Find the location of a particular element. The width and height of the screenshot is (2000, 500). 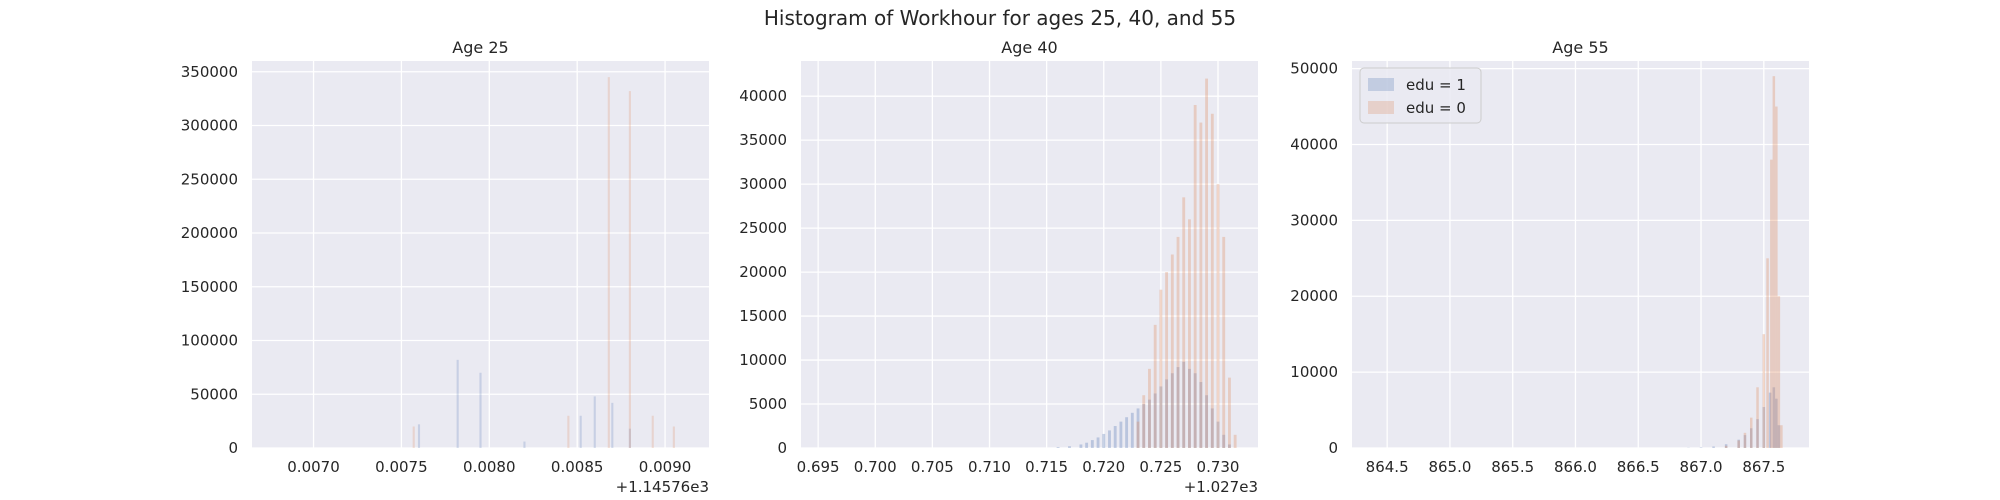

x-tick-label: 0.730 is located at coordinates (1218, 467).